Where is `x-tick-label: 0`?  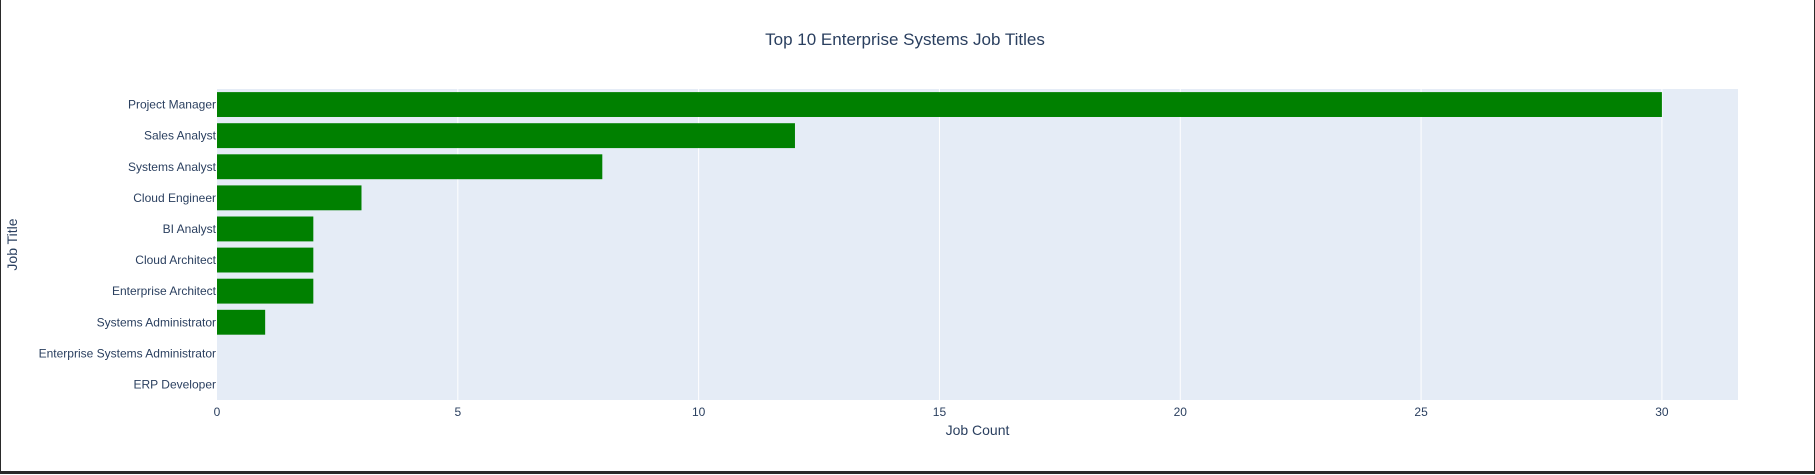
x-tick-label: 0 is located at coordinates (217, 412).